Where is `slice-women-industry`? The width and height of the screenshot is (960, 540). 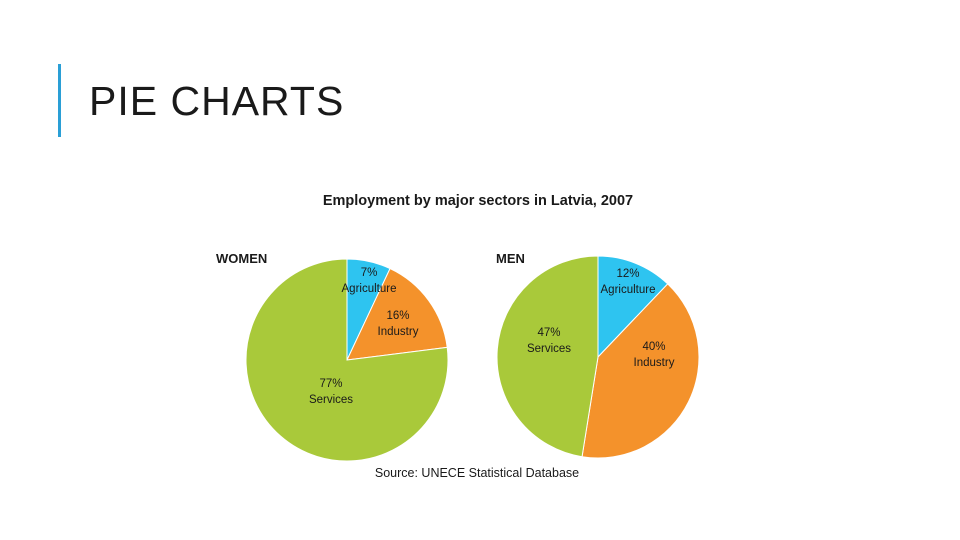
slice-women-industry is located at coordinates (397, 314).